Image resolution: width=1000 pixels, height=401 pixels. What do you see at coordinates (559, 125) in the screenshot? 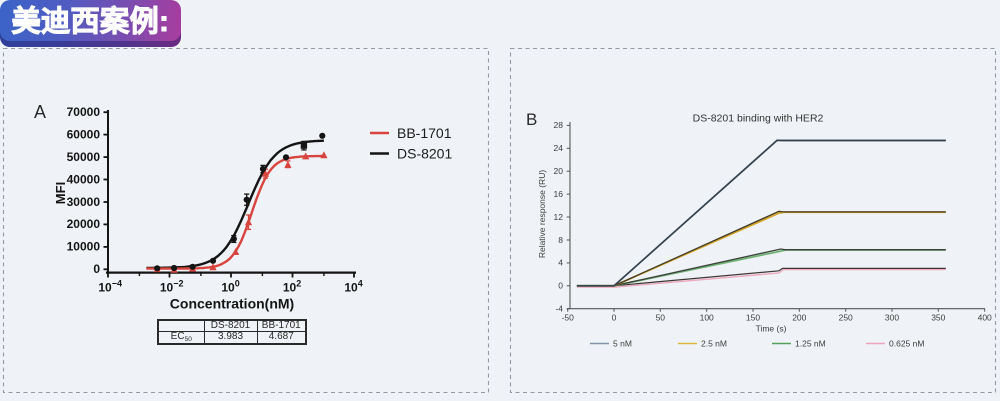
I see `svg-text: 28` at bounding box center [559, 125].